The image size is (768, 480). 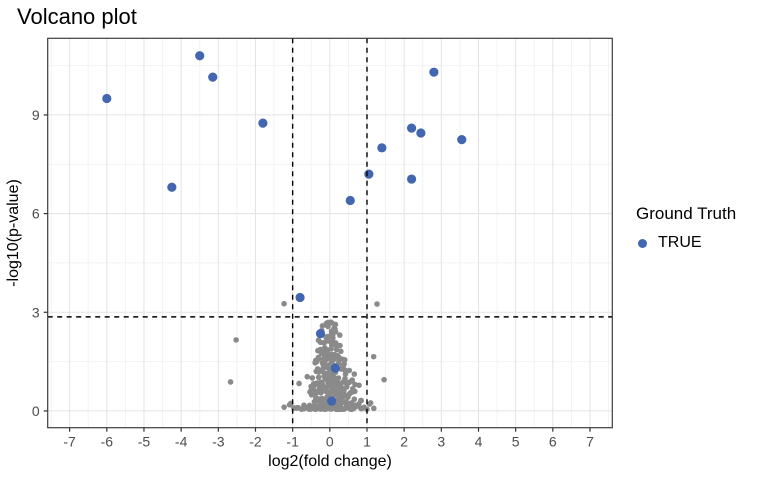 What do you see at coordinates (292, 442) in the screenshot?
I see `x-tick-label: -1` at bounding box center [292, 442].